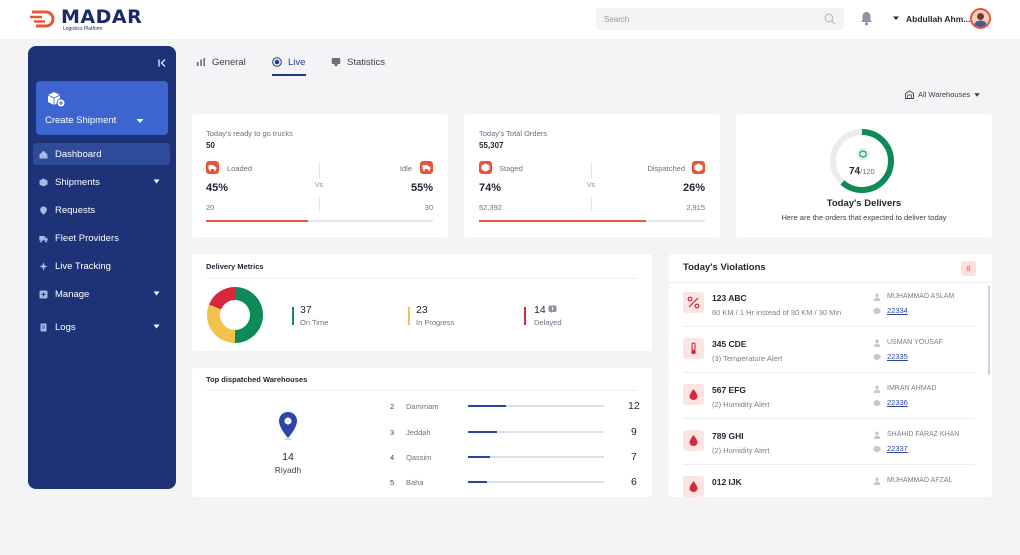 The width and height of the screenshot is (1020, 555). I want to click on idle-count: 30, so click(428, 207).